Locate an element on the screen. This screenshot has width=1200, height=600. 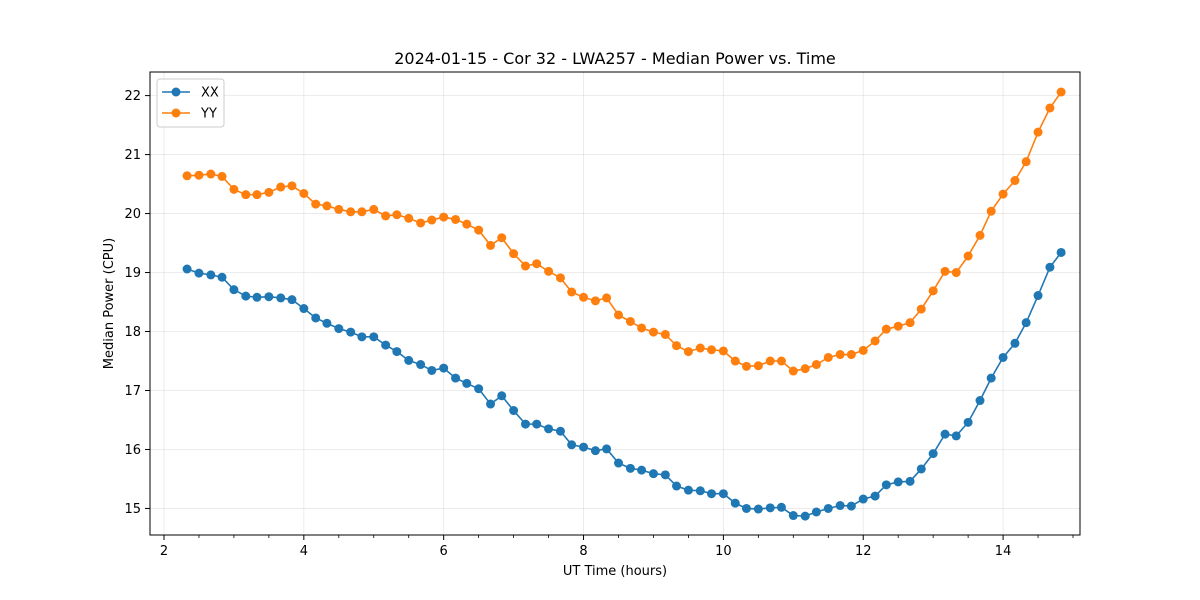
x-tick-label: 12 is located at coordinates (863, 551).